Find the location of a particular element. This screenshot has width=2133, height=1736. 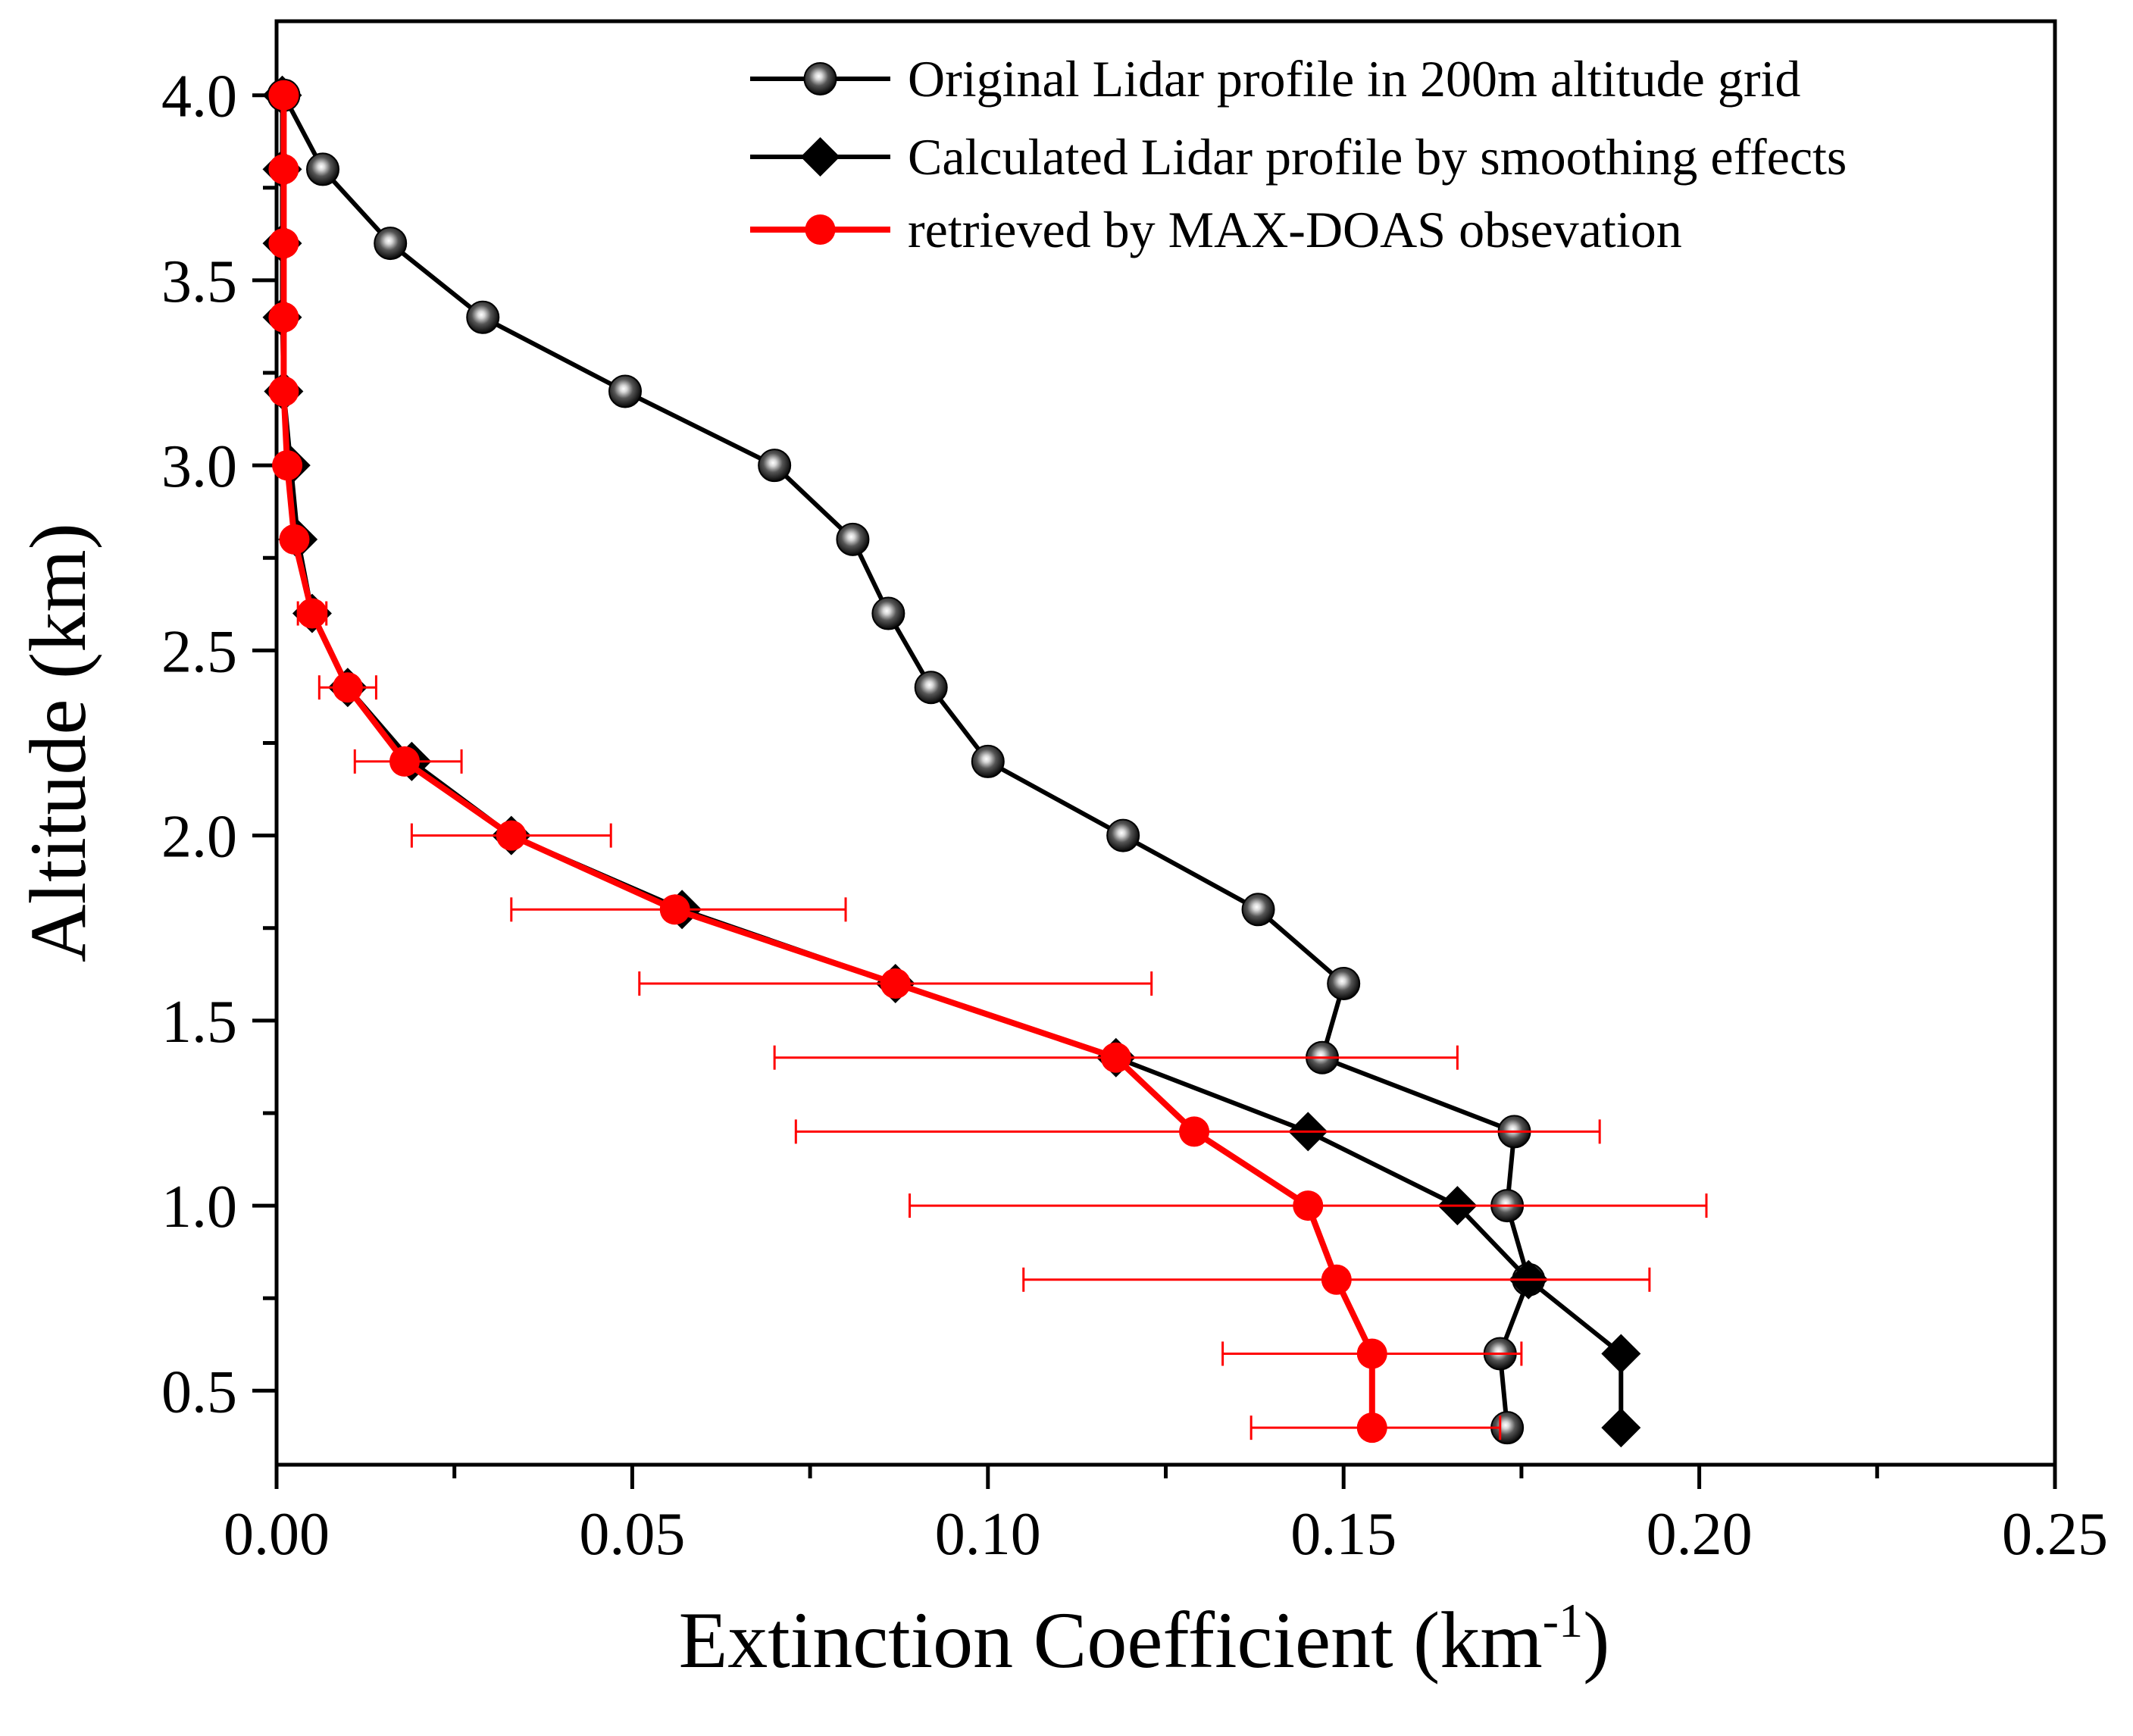

x-tick-label: 0.05 is located at coordinates (632, 1534).